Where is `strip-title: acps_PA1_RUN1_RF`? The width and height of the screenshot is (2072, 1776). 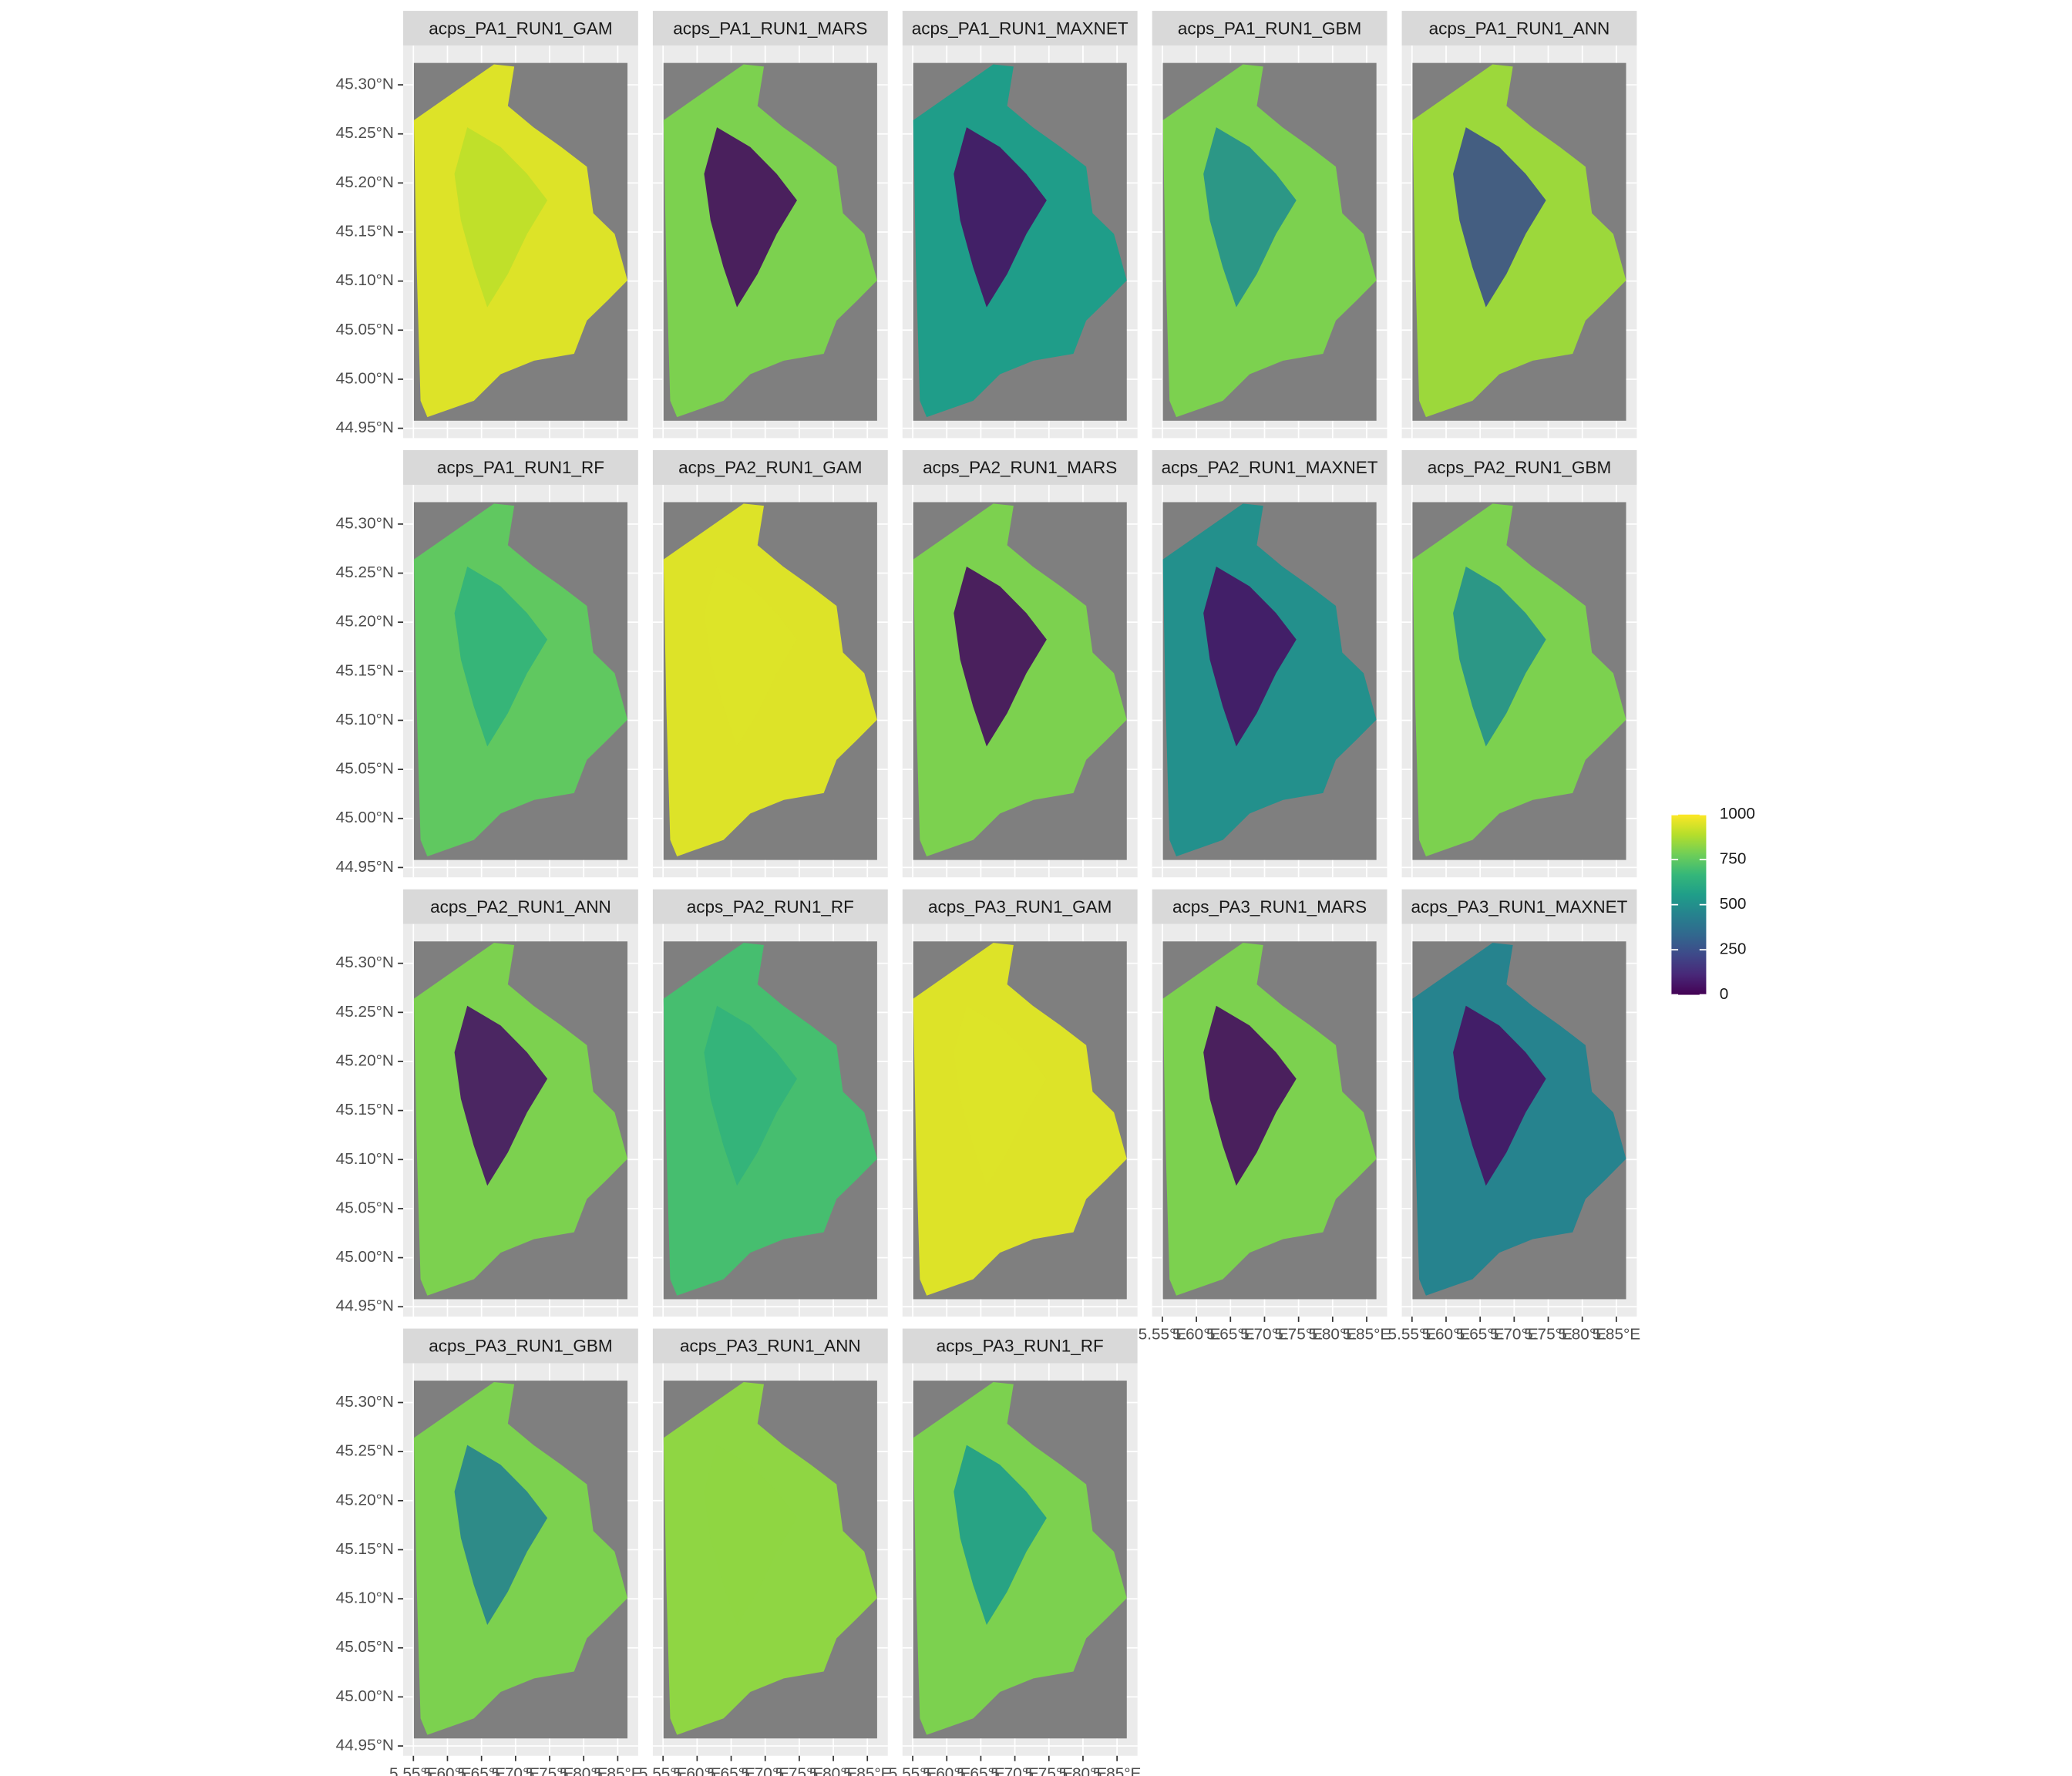 strip-title: acps_PA1_RUN1_RF is located at coordinates (520, 468).